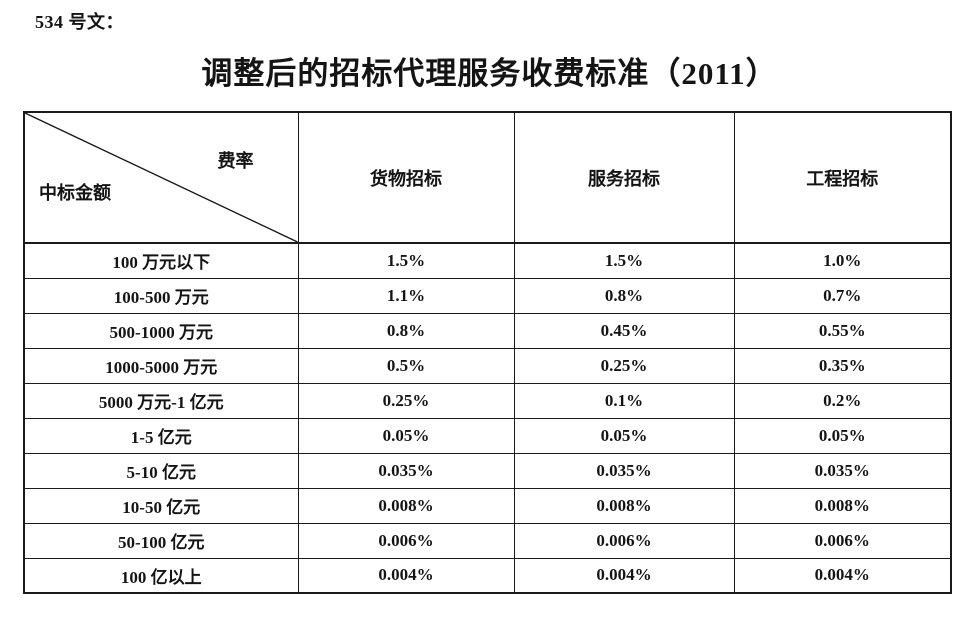 Image resolution: width=979 pixels, height=629 pixels. What do you see at coordinates (161, 400) in the screenshot?
I see `amount-range-cell: 5000 万元-1 亿元` at bounding box center [161, 400].